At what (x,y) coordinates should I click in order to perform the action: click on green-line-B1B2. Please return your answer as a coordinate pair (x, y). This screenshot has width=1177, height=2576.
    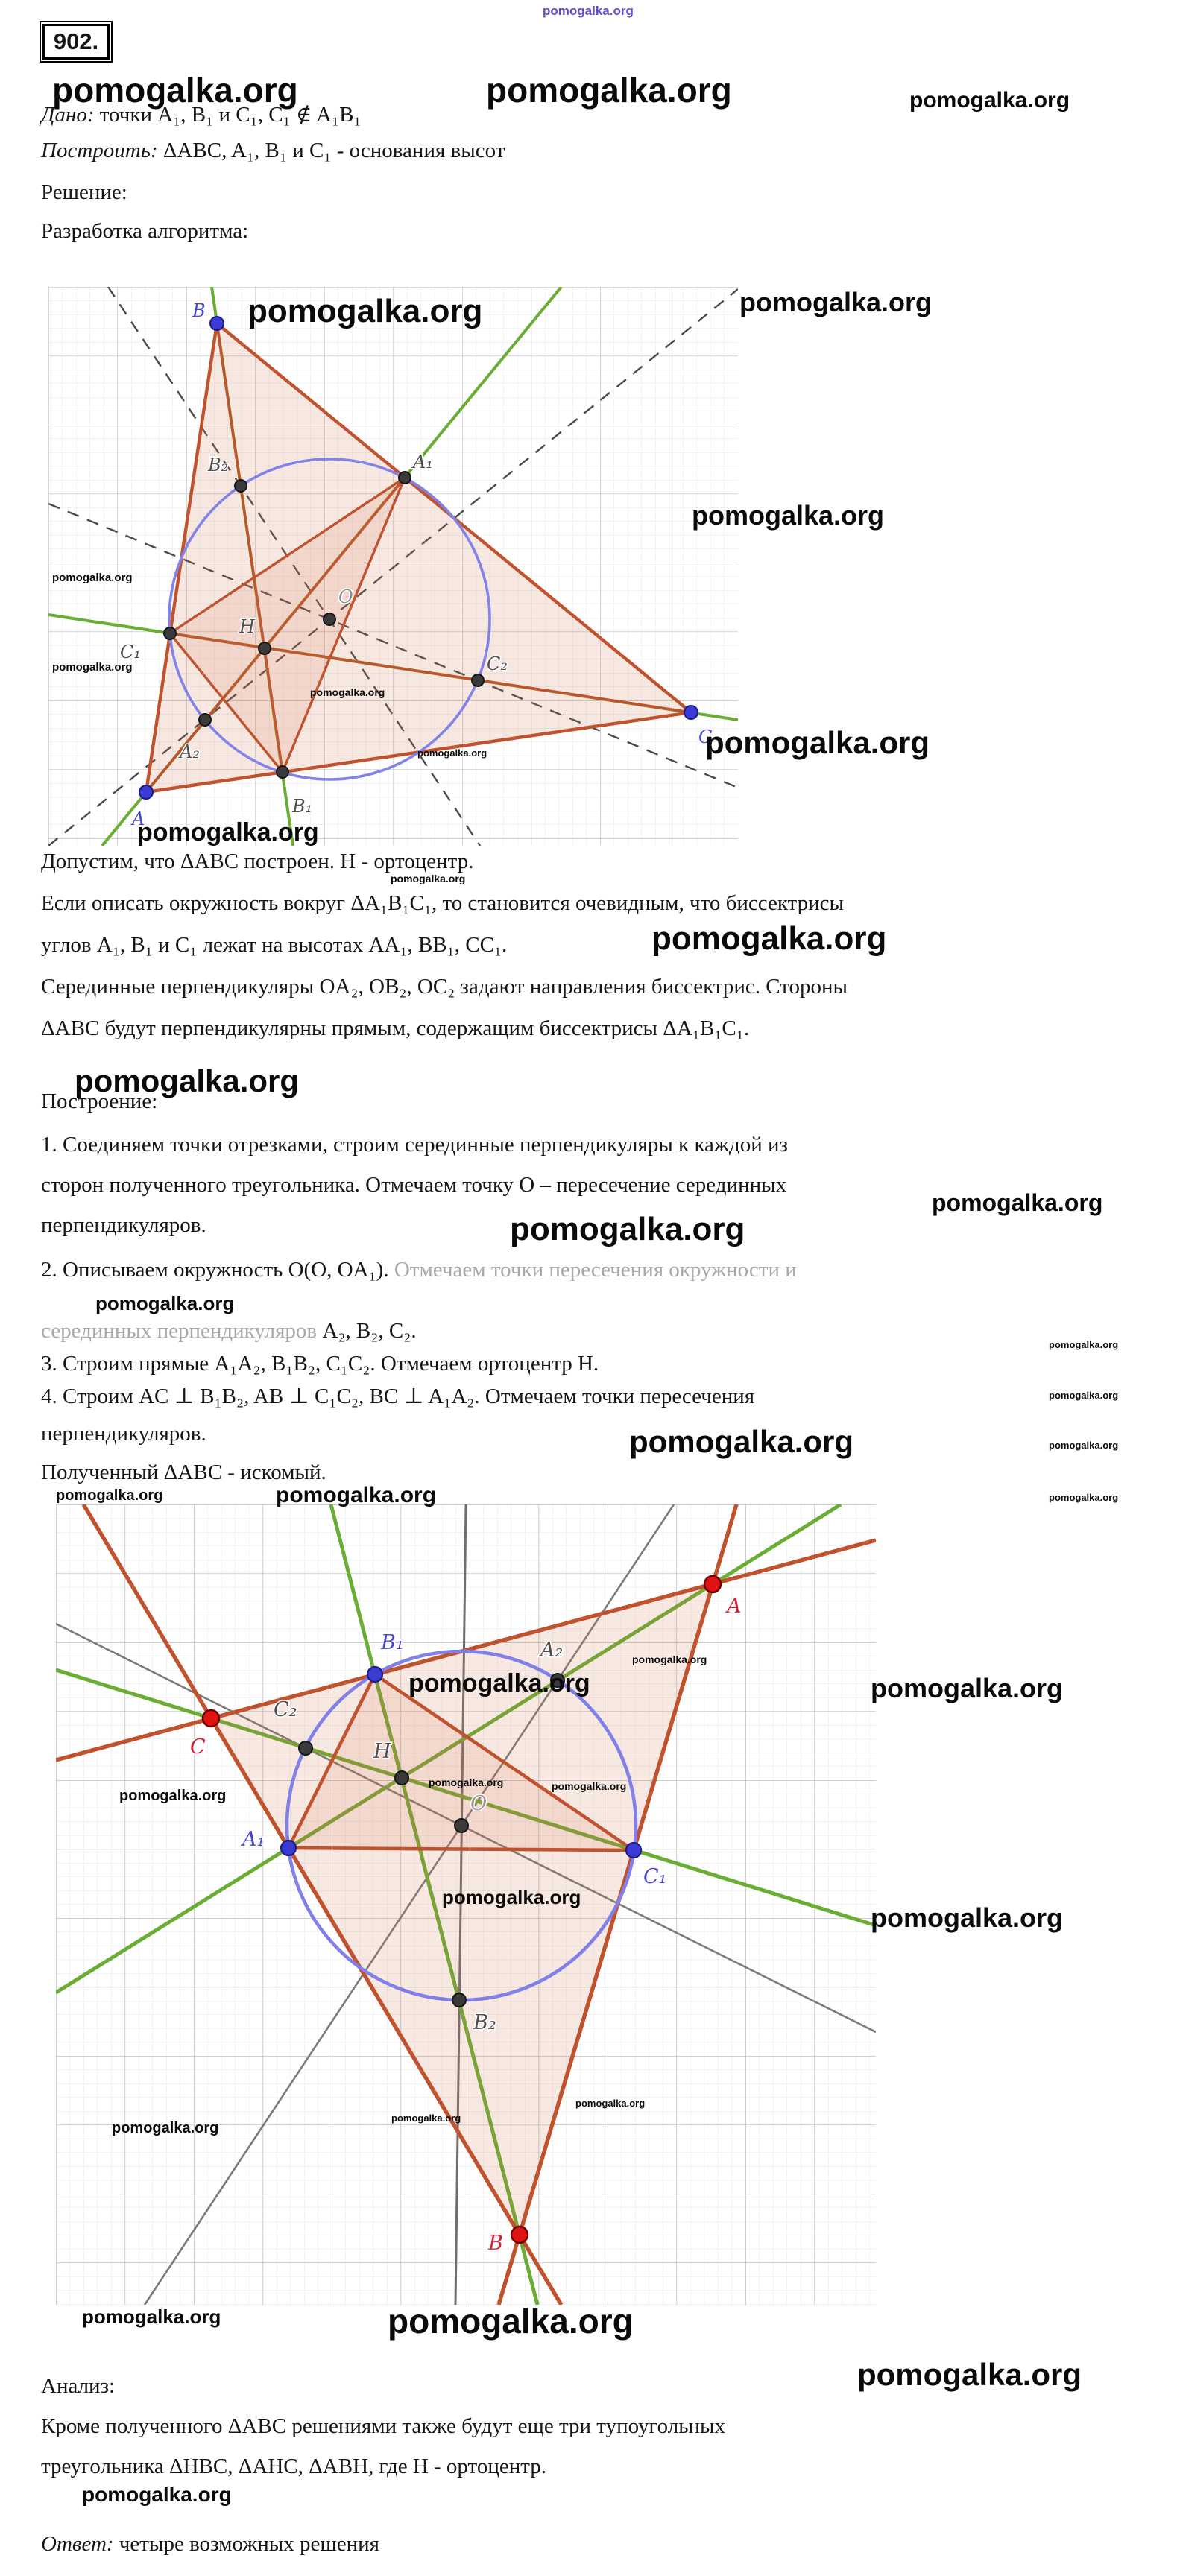
    Looking at the image, I should click on (434, 1904).